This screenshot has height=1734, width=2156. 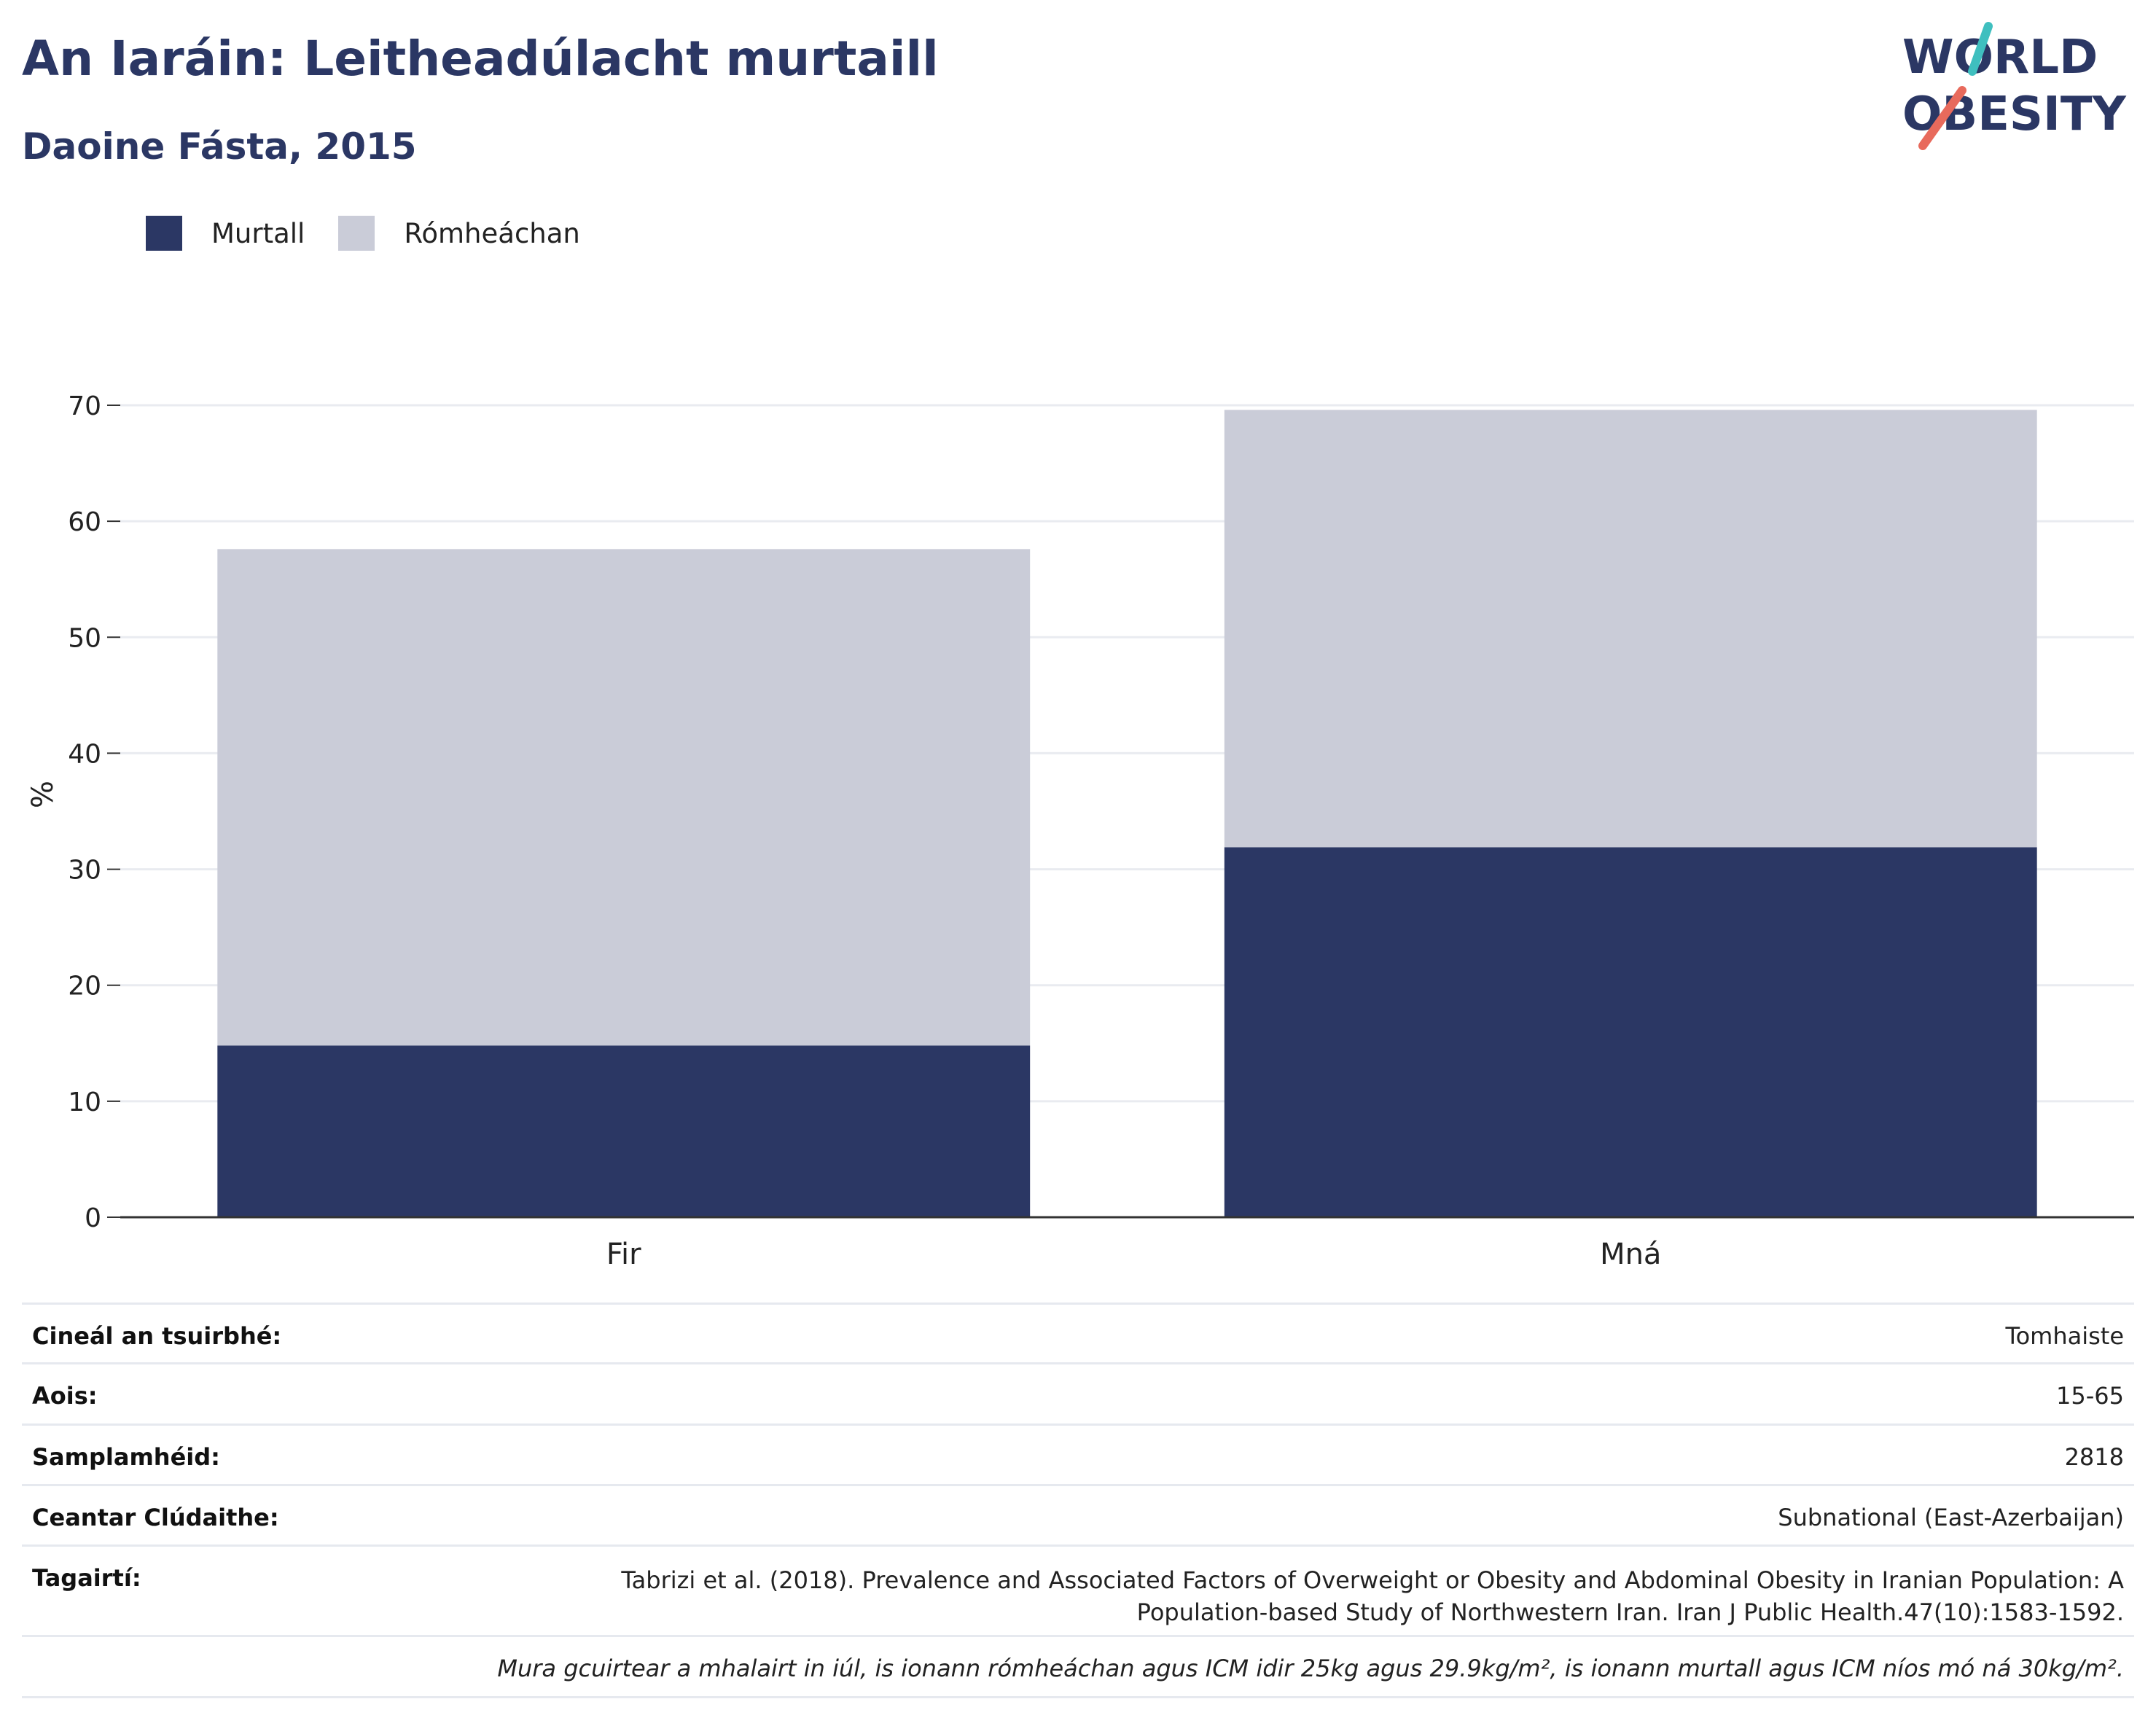 I want to click on y-axis-label: %, so click(x=43, y=794).